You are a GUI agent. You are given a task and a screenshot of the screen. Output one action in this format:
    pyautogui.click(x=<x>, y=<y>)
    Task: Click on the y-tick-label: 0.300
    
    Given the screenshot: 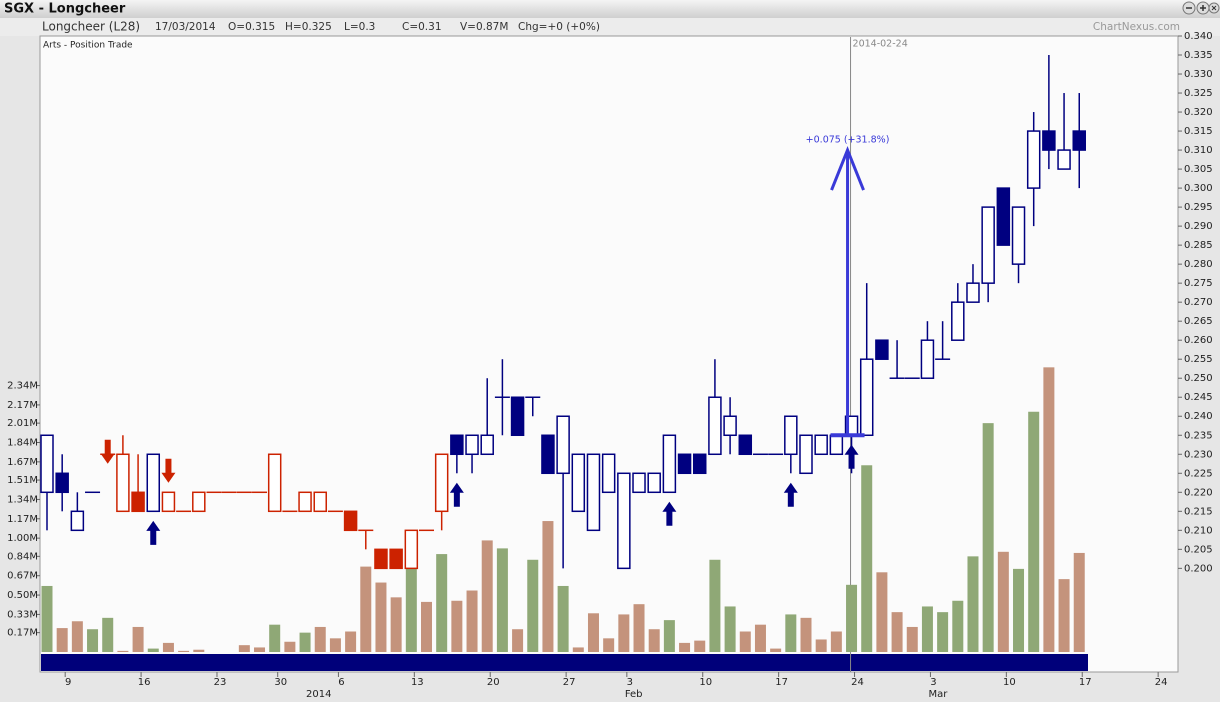 What is the action you would take?
    pyautogui.click(x=1198, y=188)
    